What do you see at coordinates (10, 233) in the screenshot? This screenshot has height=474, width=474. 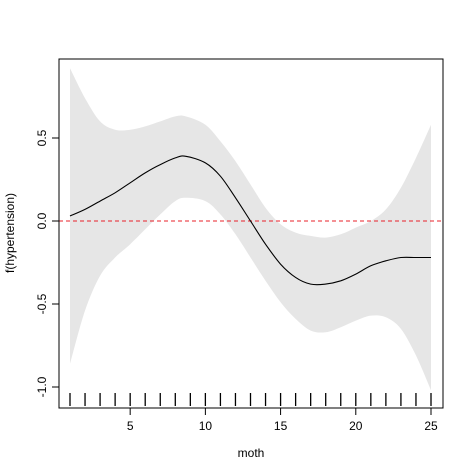 I see `y-axis-label: f(hypertension)` at bounding box center [10, 233].